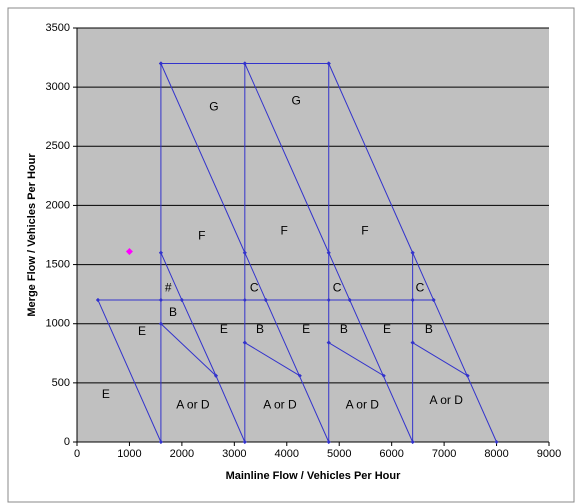 This screenshot has height=504, width=575. Describe the element at coordinates (234, 454) in the screenshot. I see `x-tick-label: 3000` at that location.